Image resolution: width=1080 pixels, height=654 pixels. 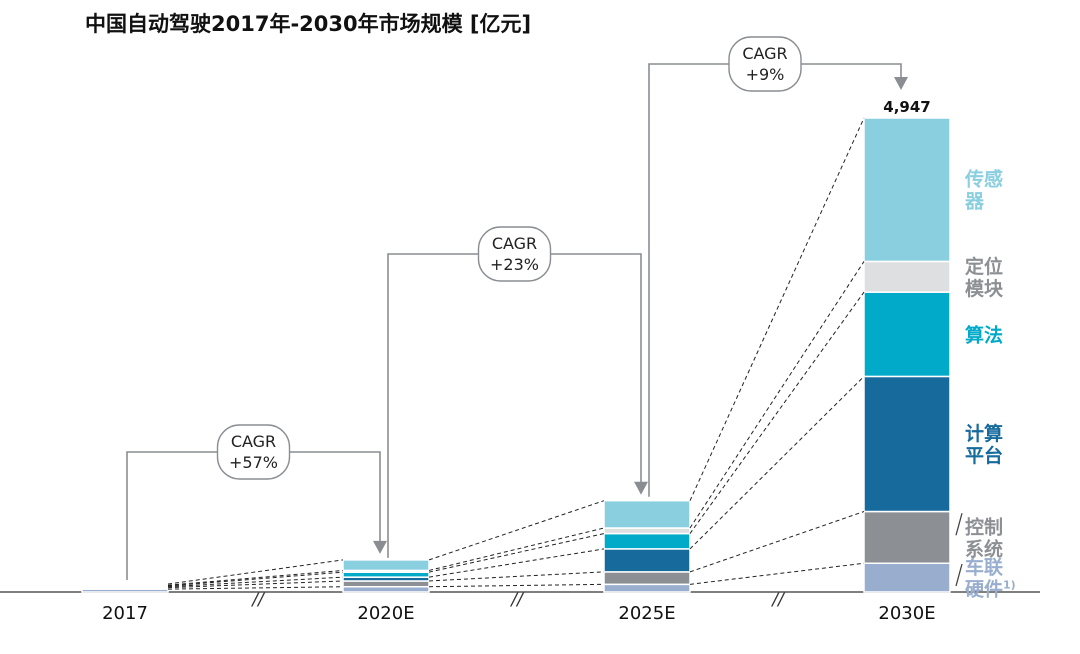 What do you see at coordinates (647, 531) in the screenshot?
I see `bar-segment-2025E-定位模块` at bounding box center [647, 531].